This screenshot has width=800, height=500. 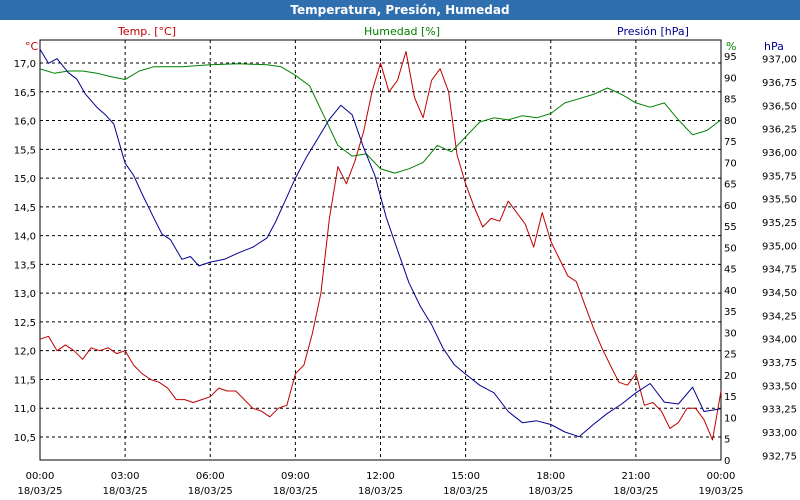 I want to click on temp-tick-label: 13,5, so click(x=25, y=265).